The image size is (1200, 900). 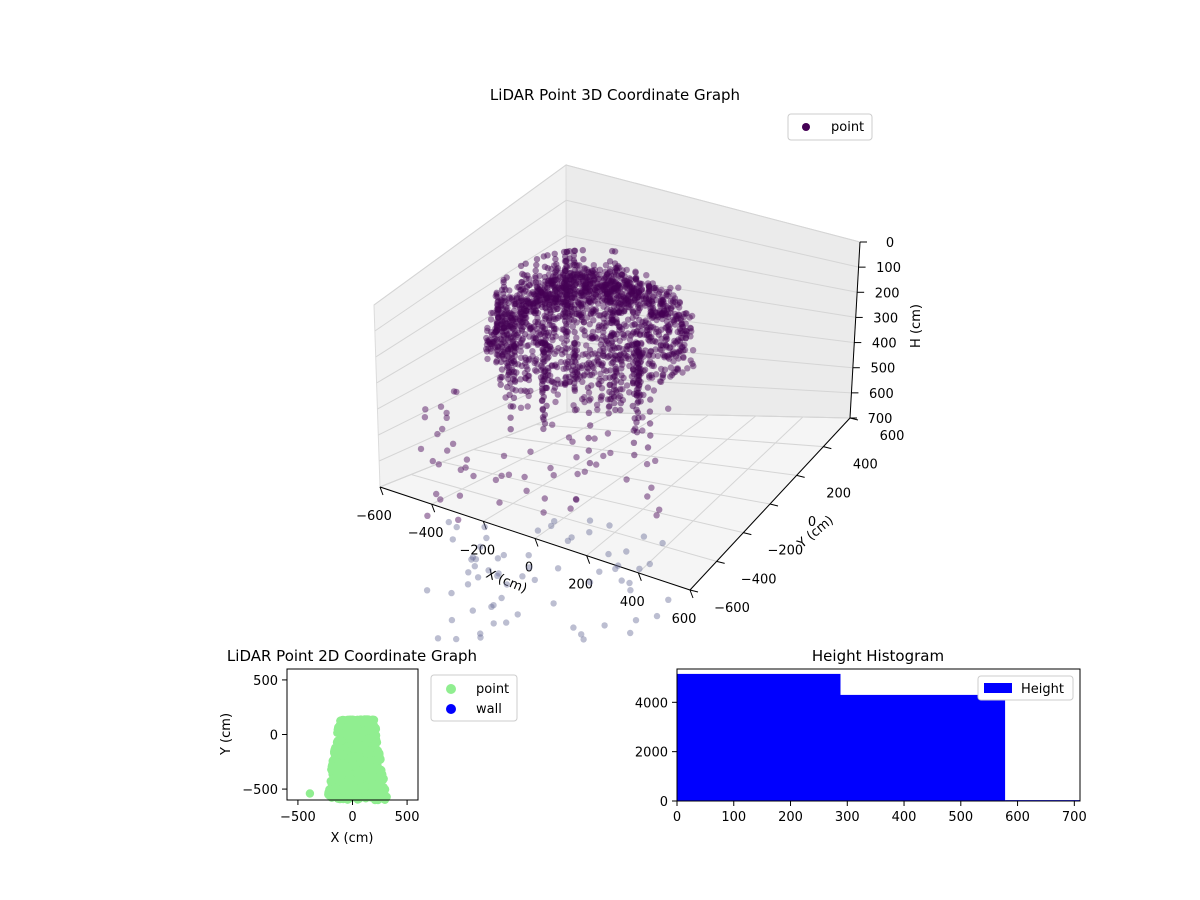 I want to click on y-tick-label-2d: 0, so click(x=274, y=736).